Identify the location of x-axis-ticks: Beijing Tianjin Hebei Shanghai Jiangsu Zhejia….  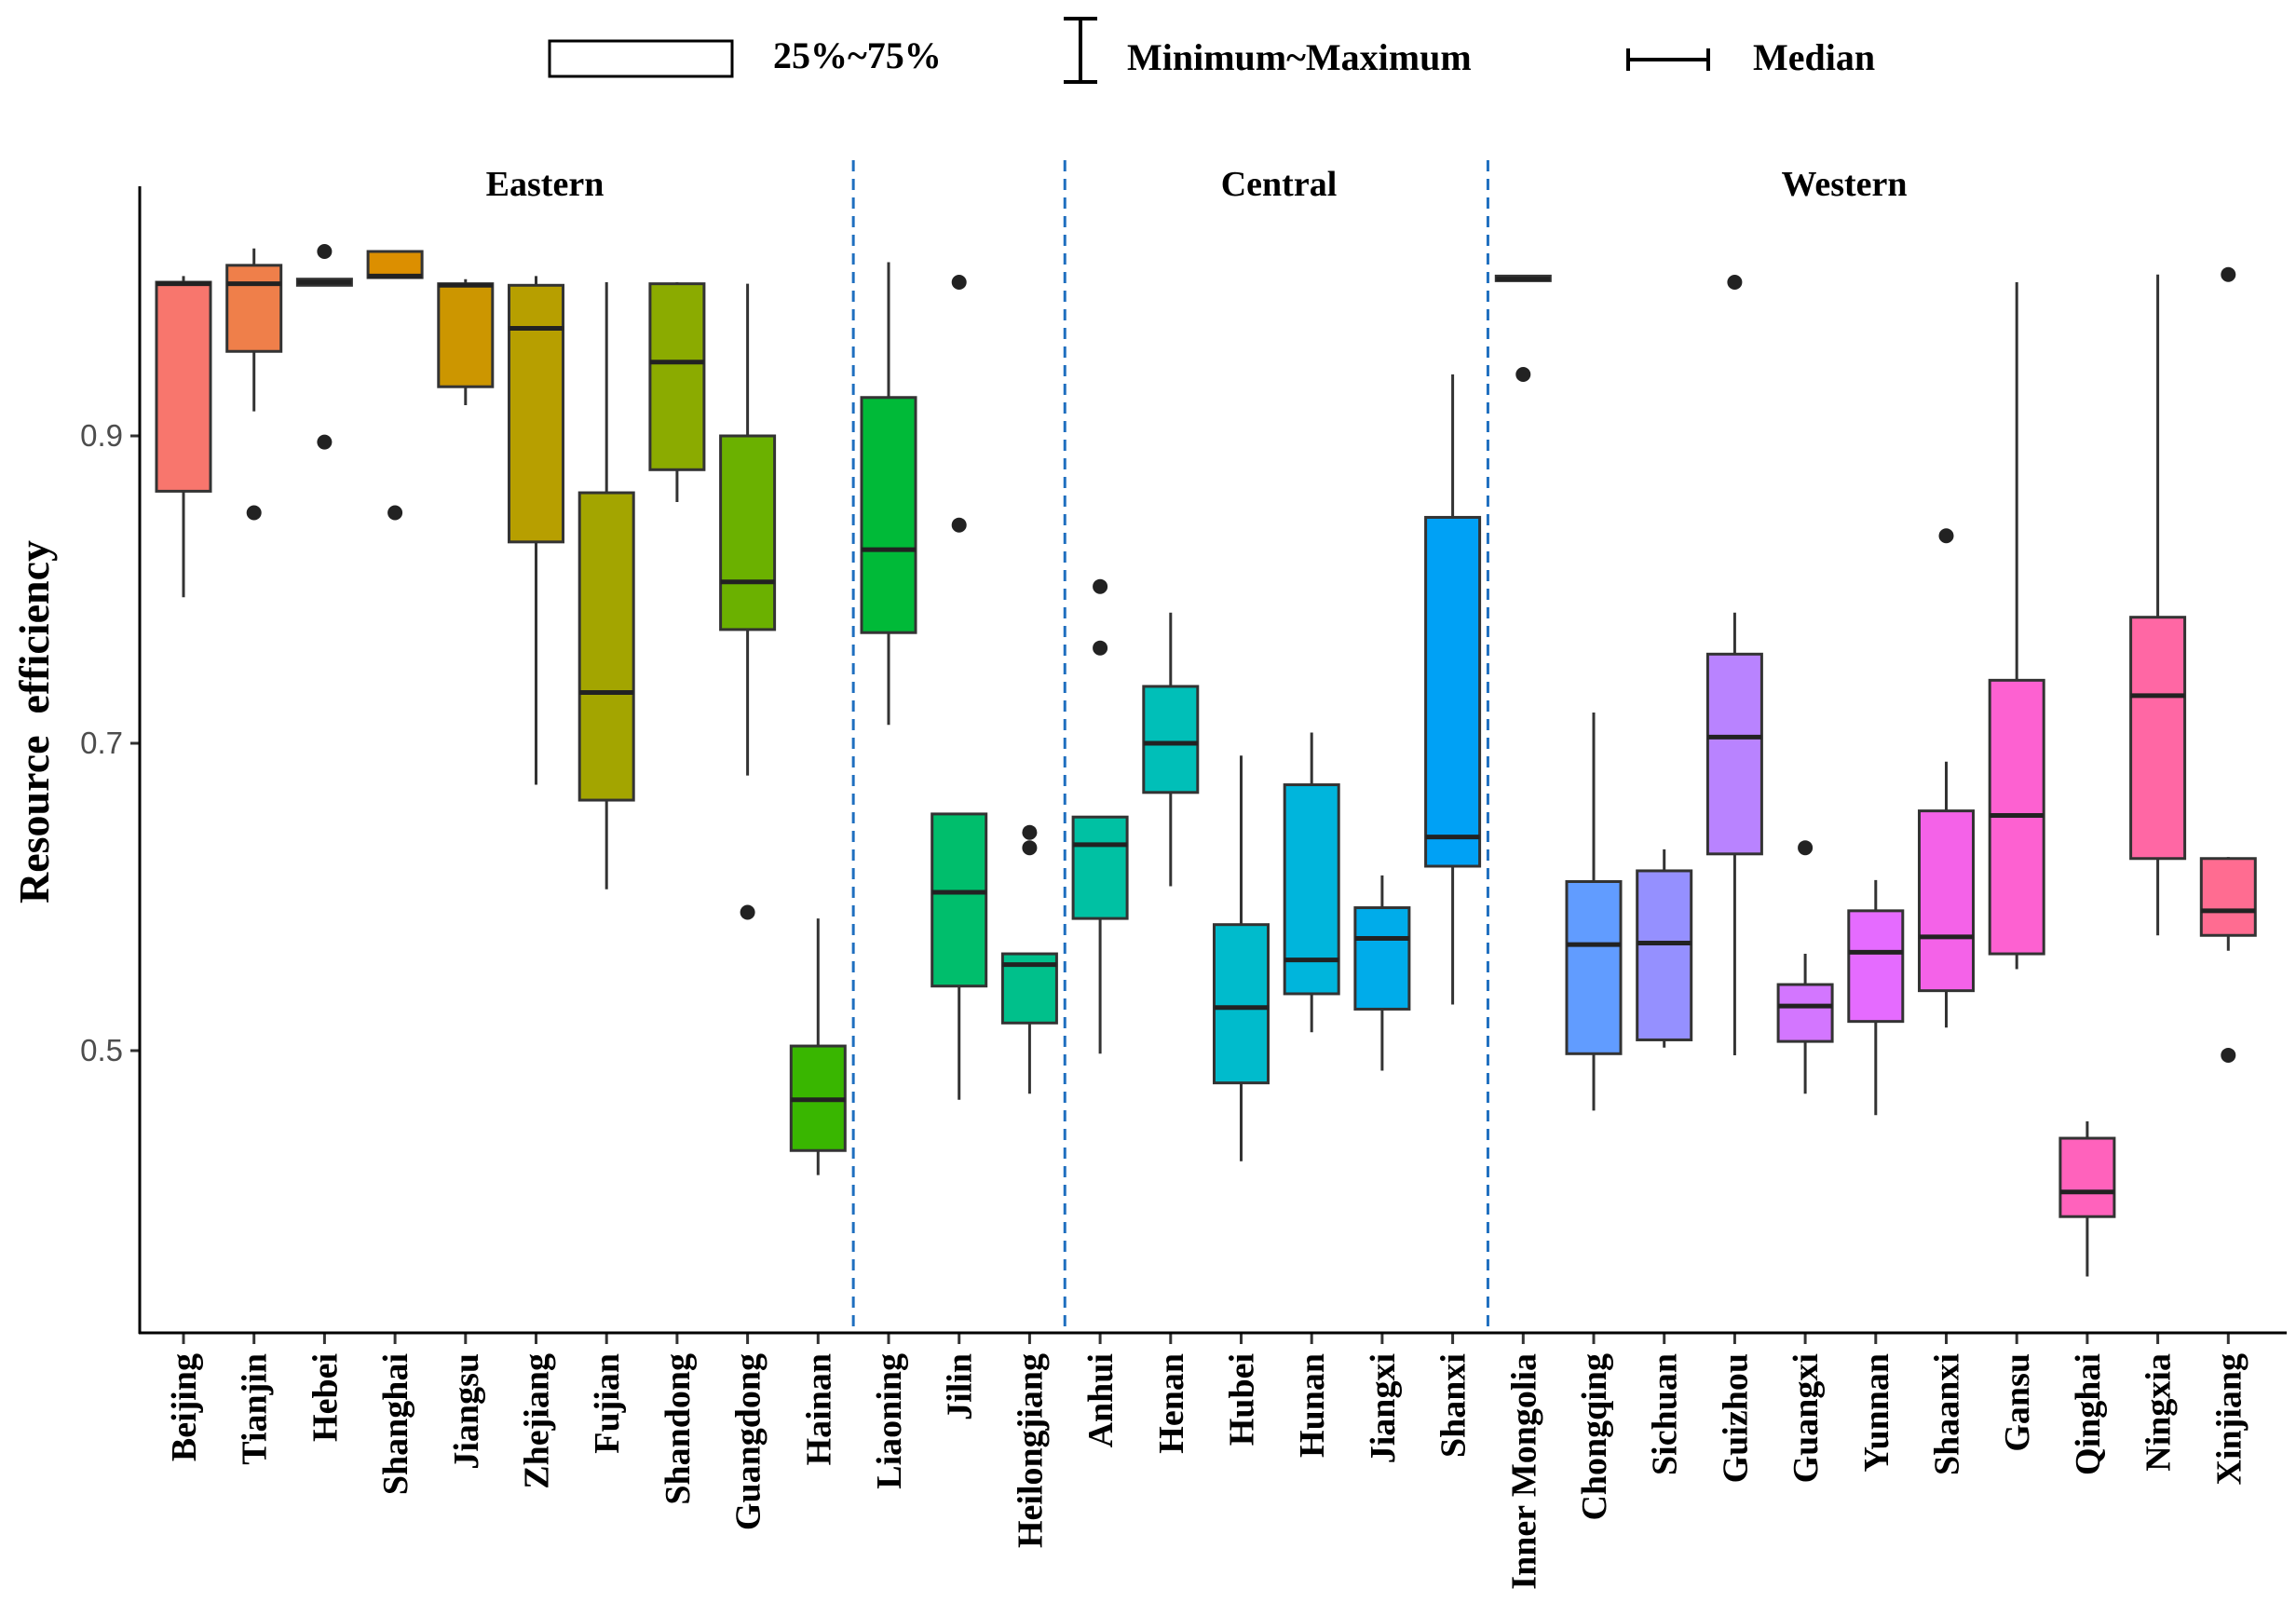
(1206, 1461).